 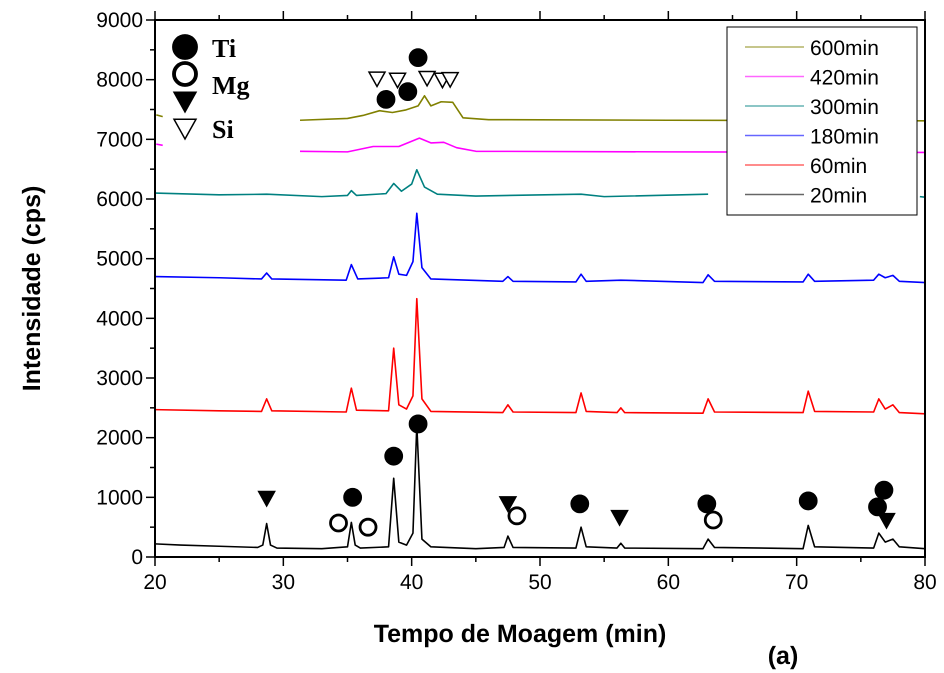 I want to click on legend-label: 60min, so click(x=839, y=166).